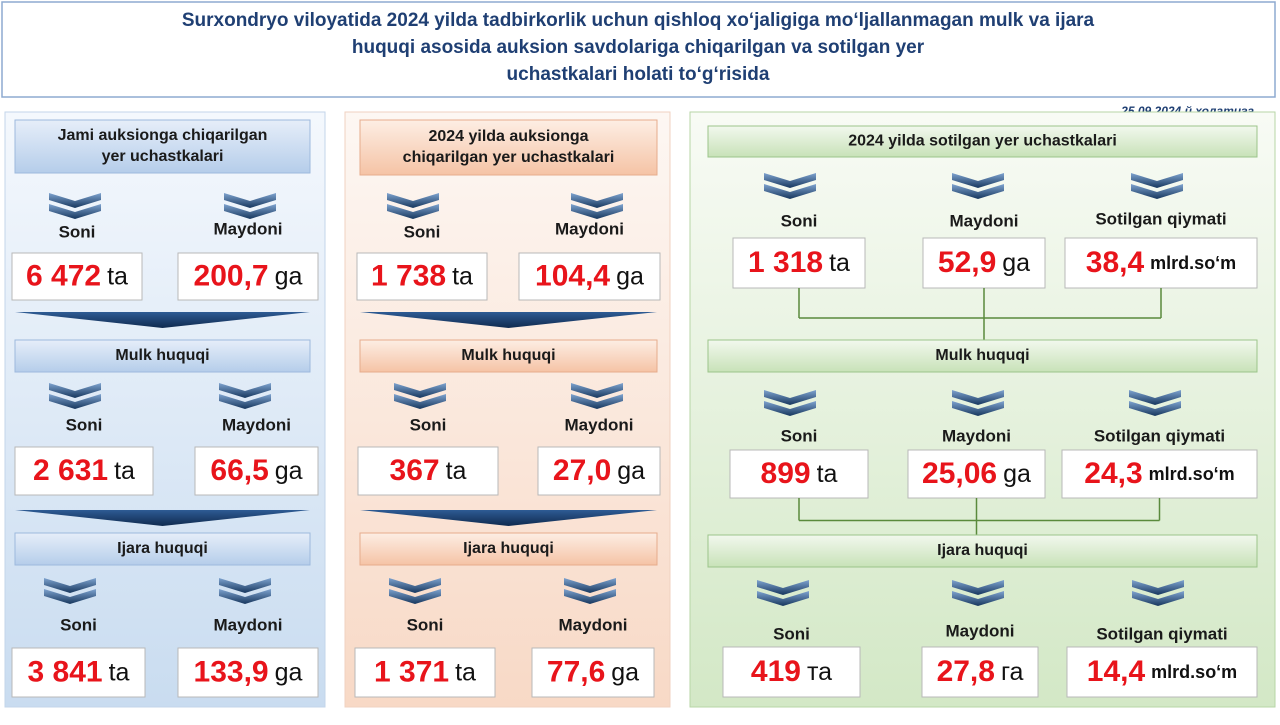  Describe the element at coordinates (163, 135) in the screenshot. I see `section-heading: Jami auksionga chiqarilgan` at that location.